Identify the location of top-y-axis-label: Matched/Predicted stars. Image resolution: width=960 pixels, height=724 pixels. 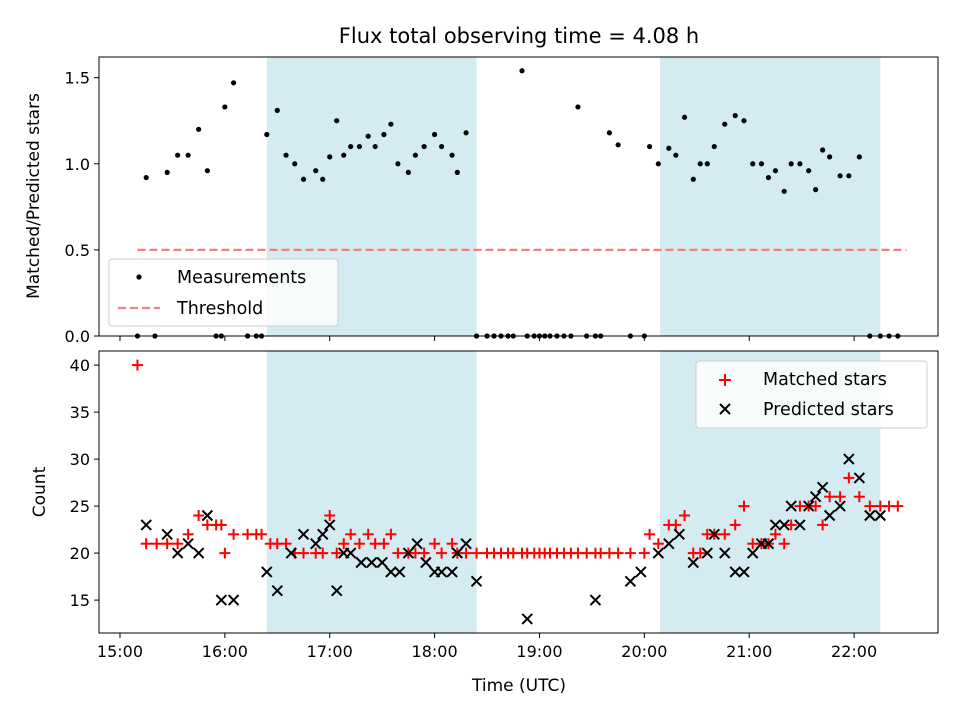
(34, 196).